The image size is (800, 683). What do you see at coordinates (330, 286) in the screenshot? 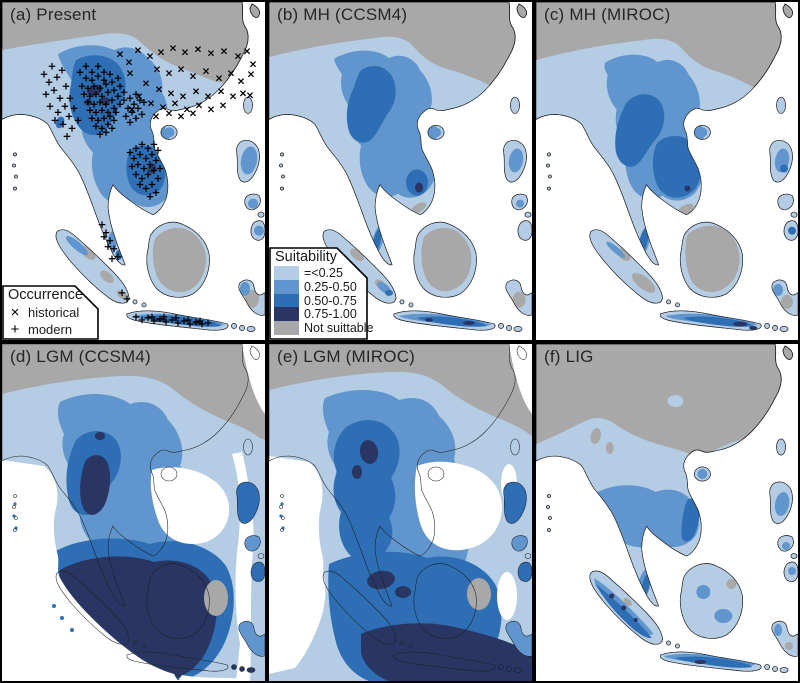
I see `suitability-label: 0.25-0.50` at bounding box center [330, 286].